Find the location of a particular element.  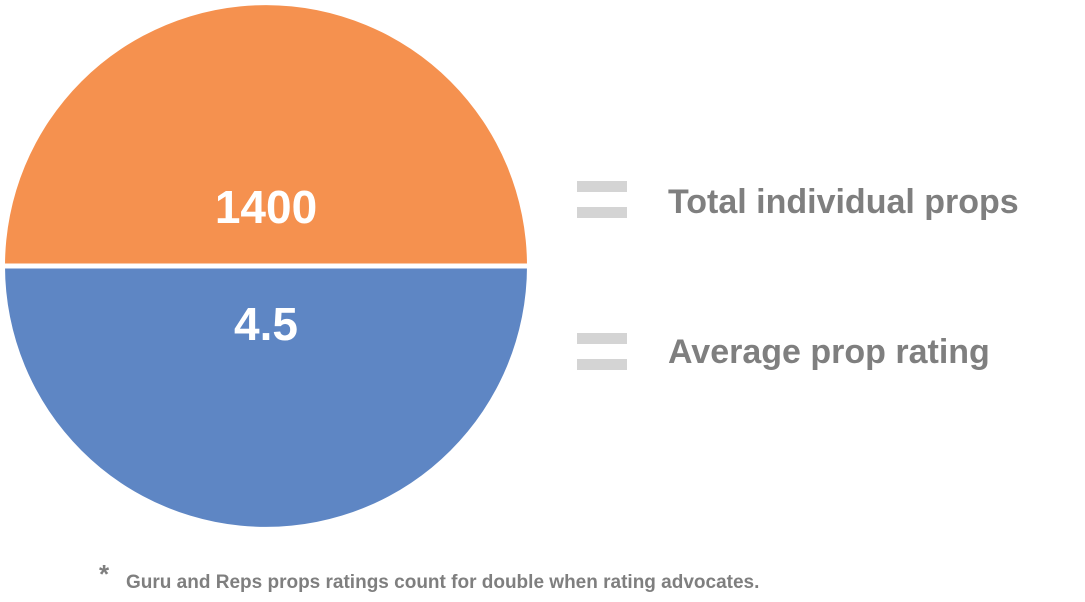

value: 1400 is located at coordinates (266, 207).